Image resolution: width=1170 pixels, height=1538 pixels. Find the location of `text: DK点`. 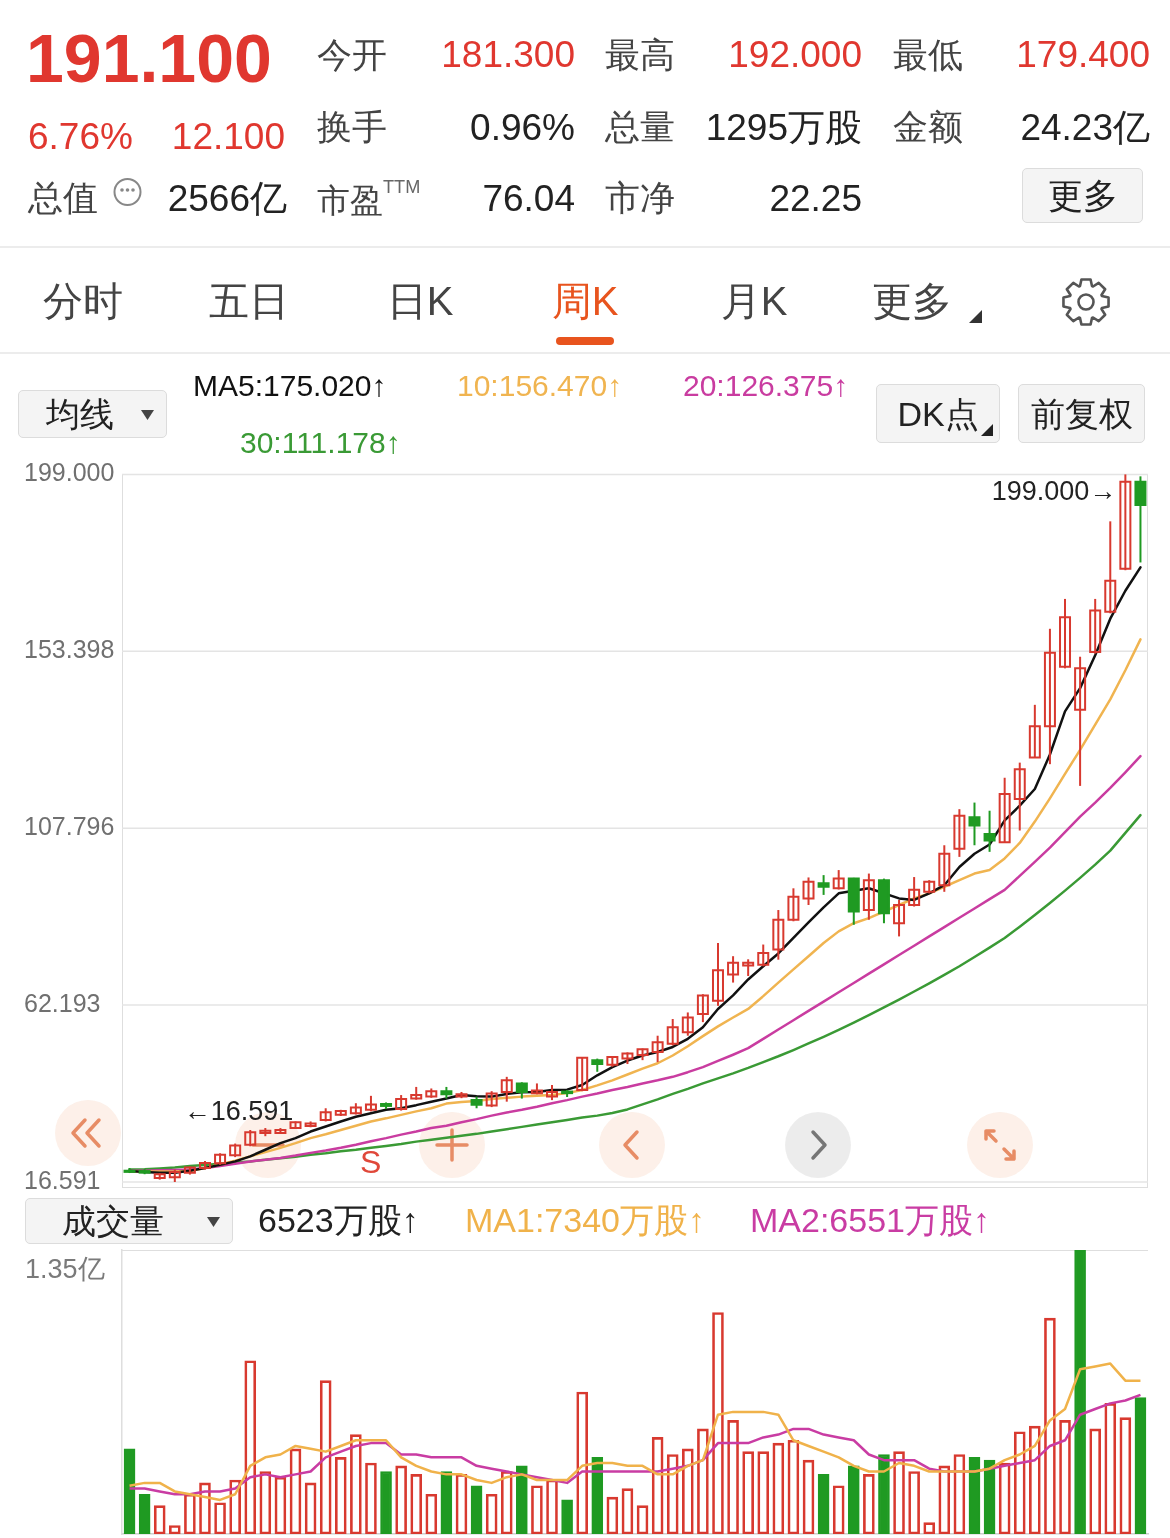

text: DK点 is located at coordinates (938, 413).